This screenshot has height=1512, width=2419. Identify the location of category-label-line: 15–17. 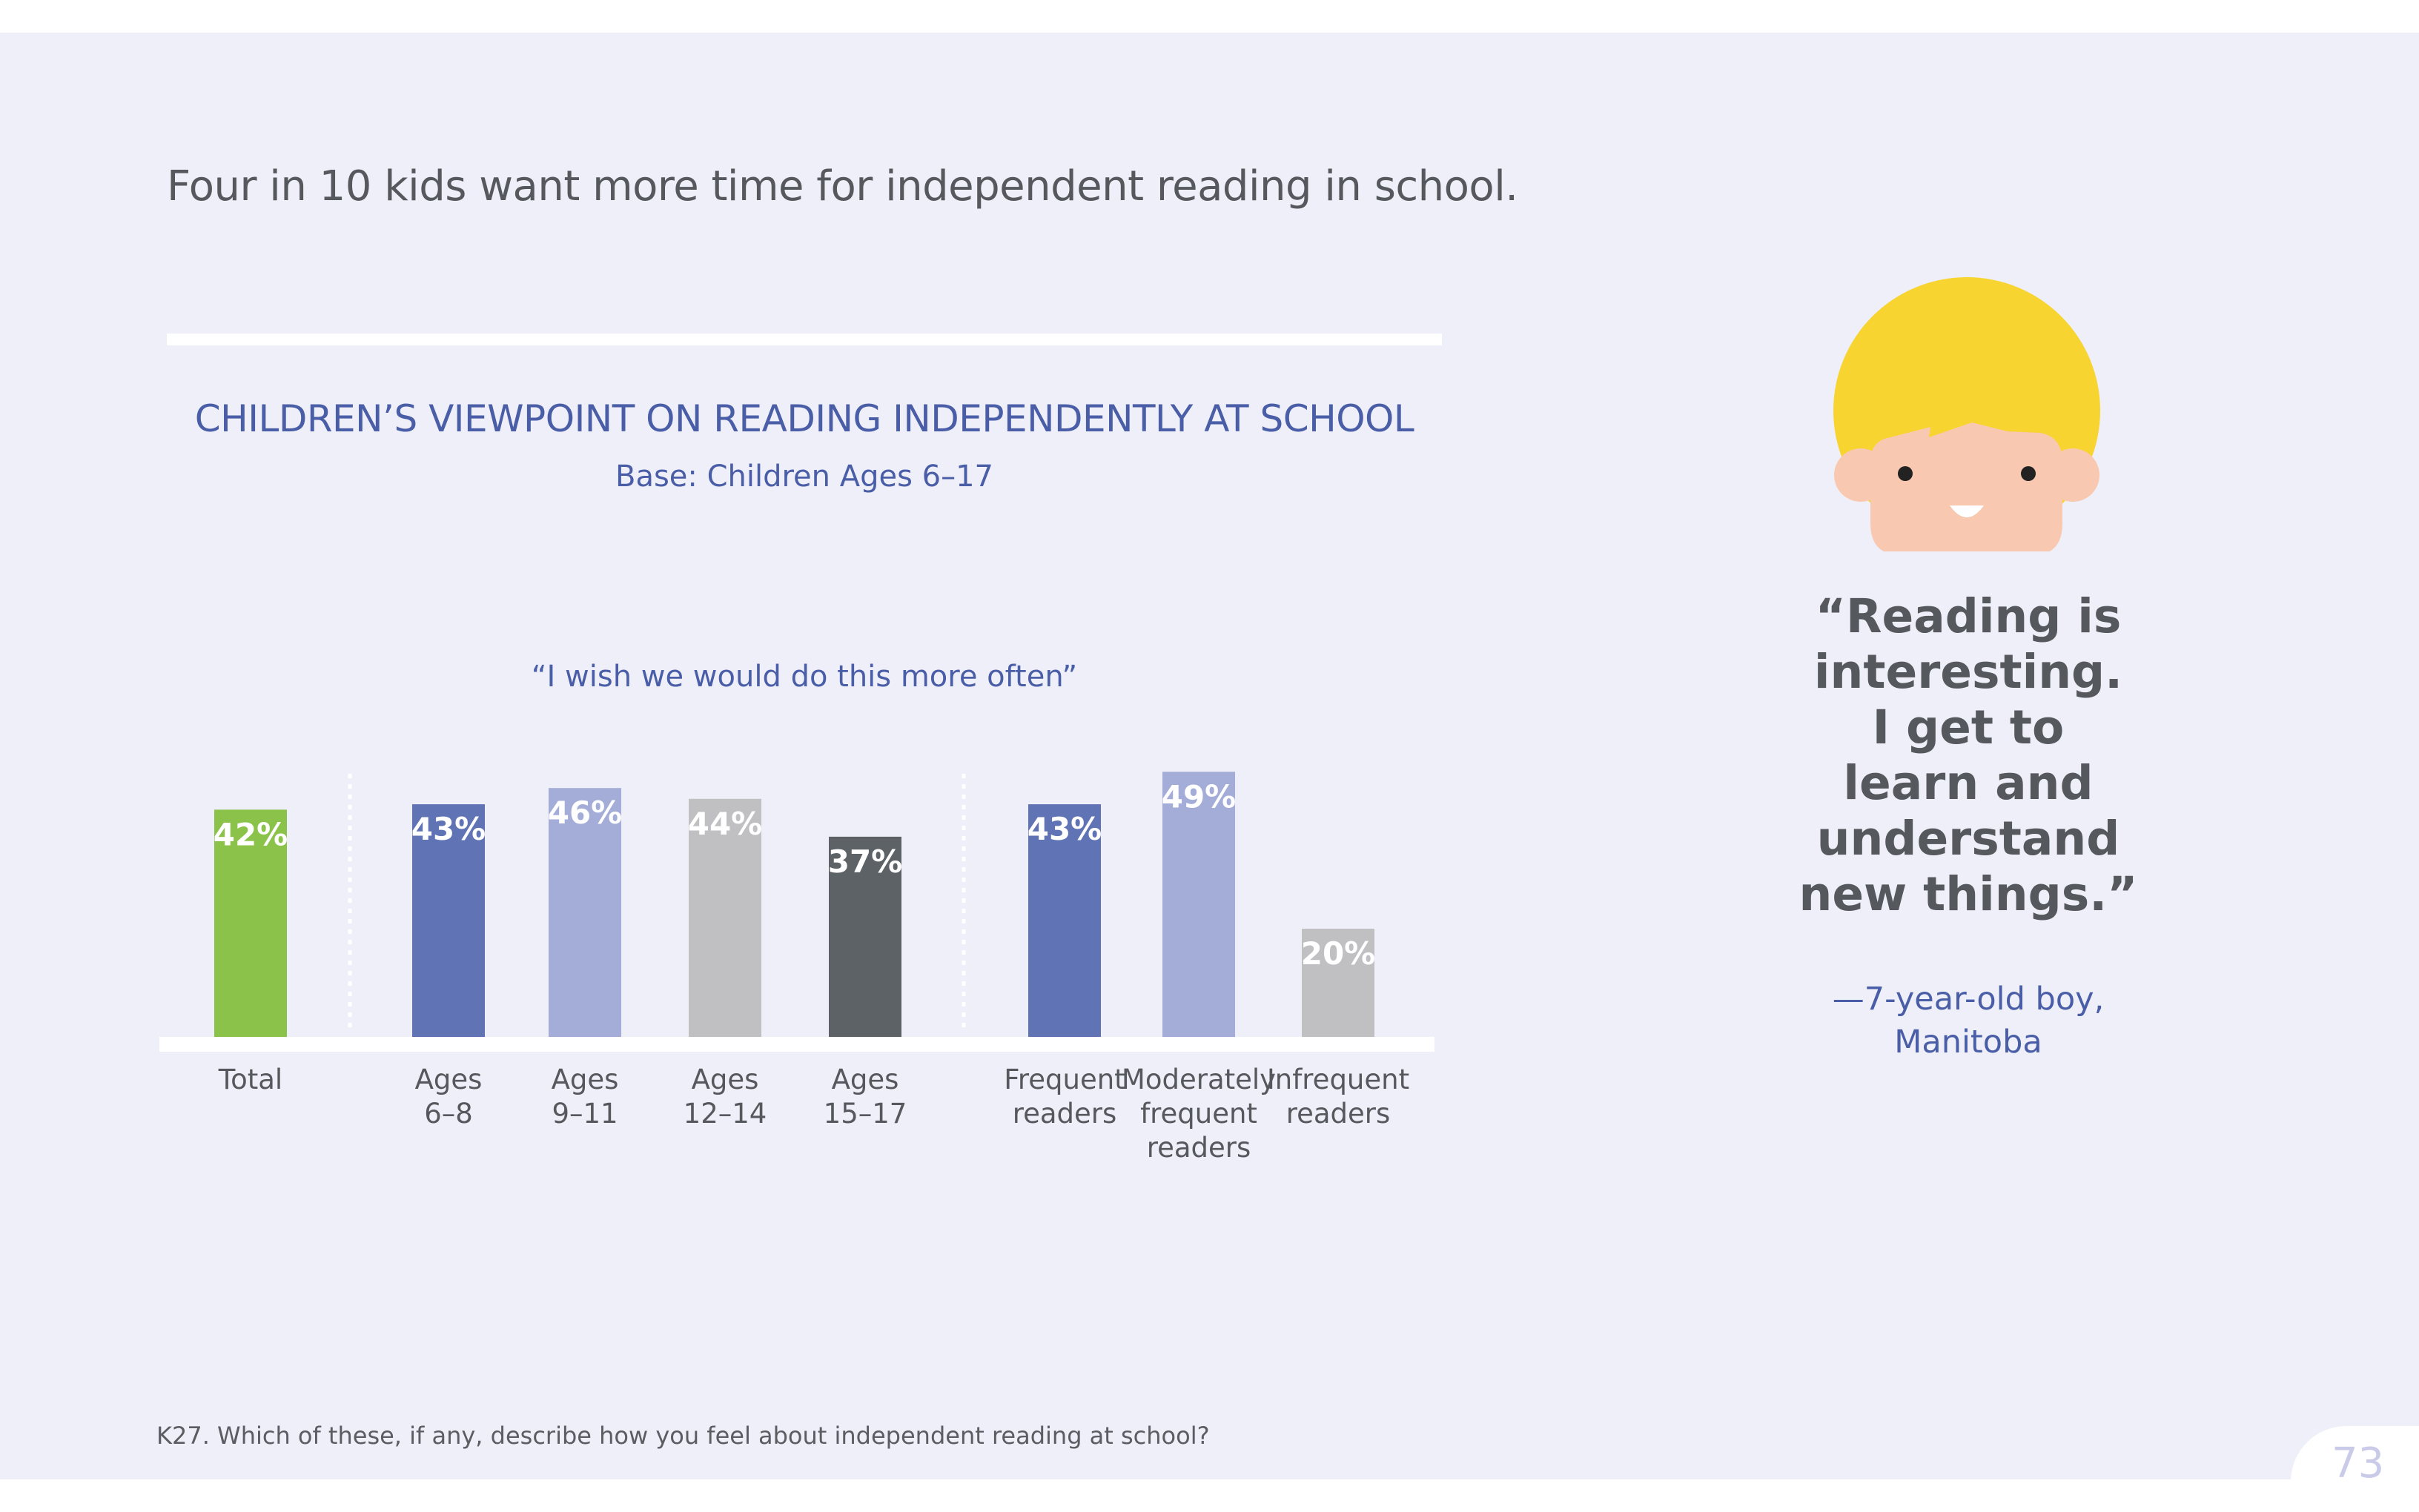
(865, 1114).